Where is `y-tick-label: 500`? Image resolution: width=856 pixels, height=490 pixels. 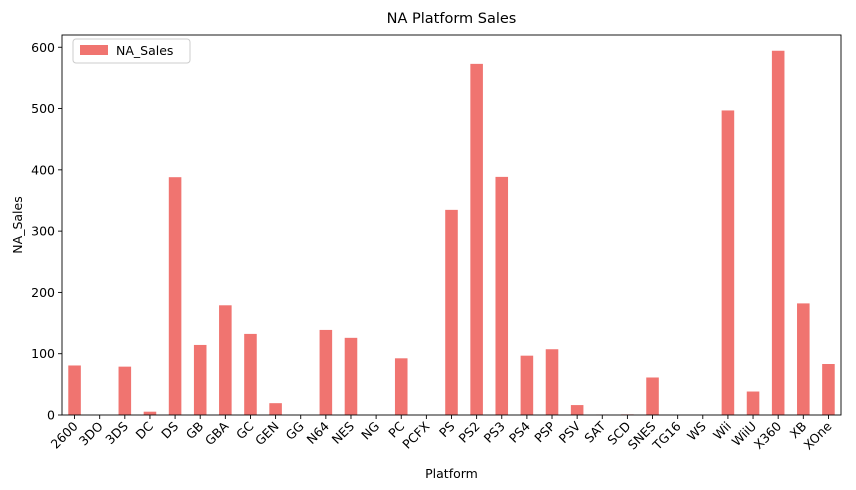
y-tick-label: 500 is located at coordinates (43, 108).